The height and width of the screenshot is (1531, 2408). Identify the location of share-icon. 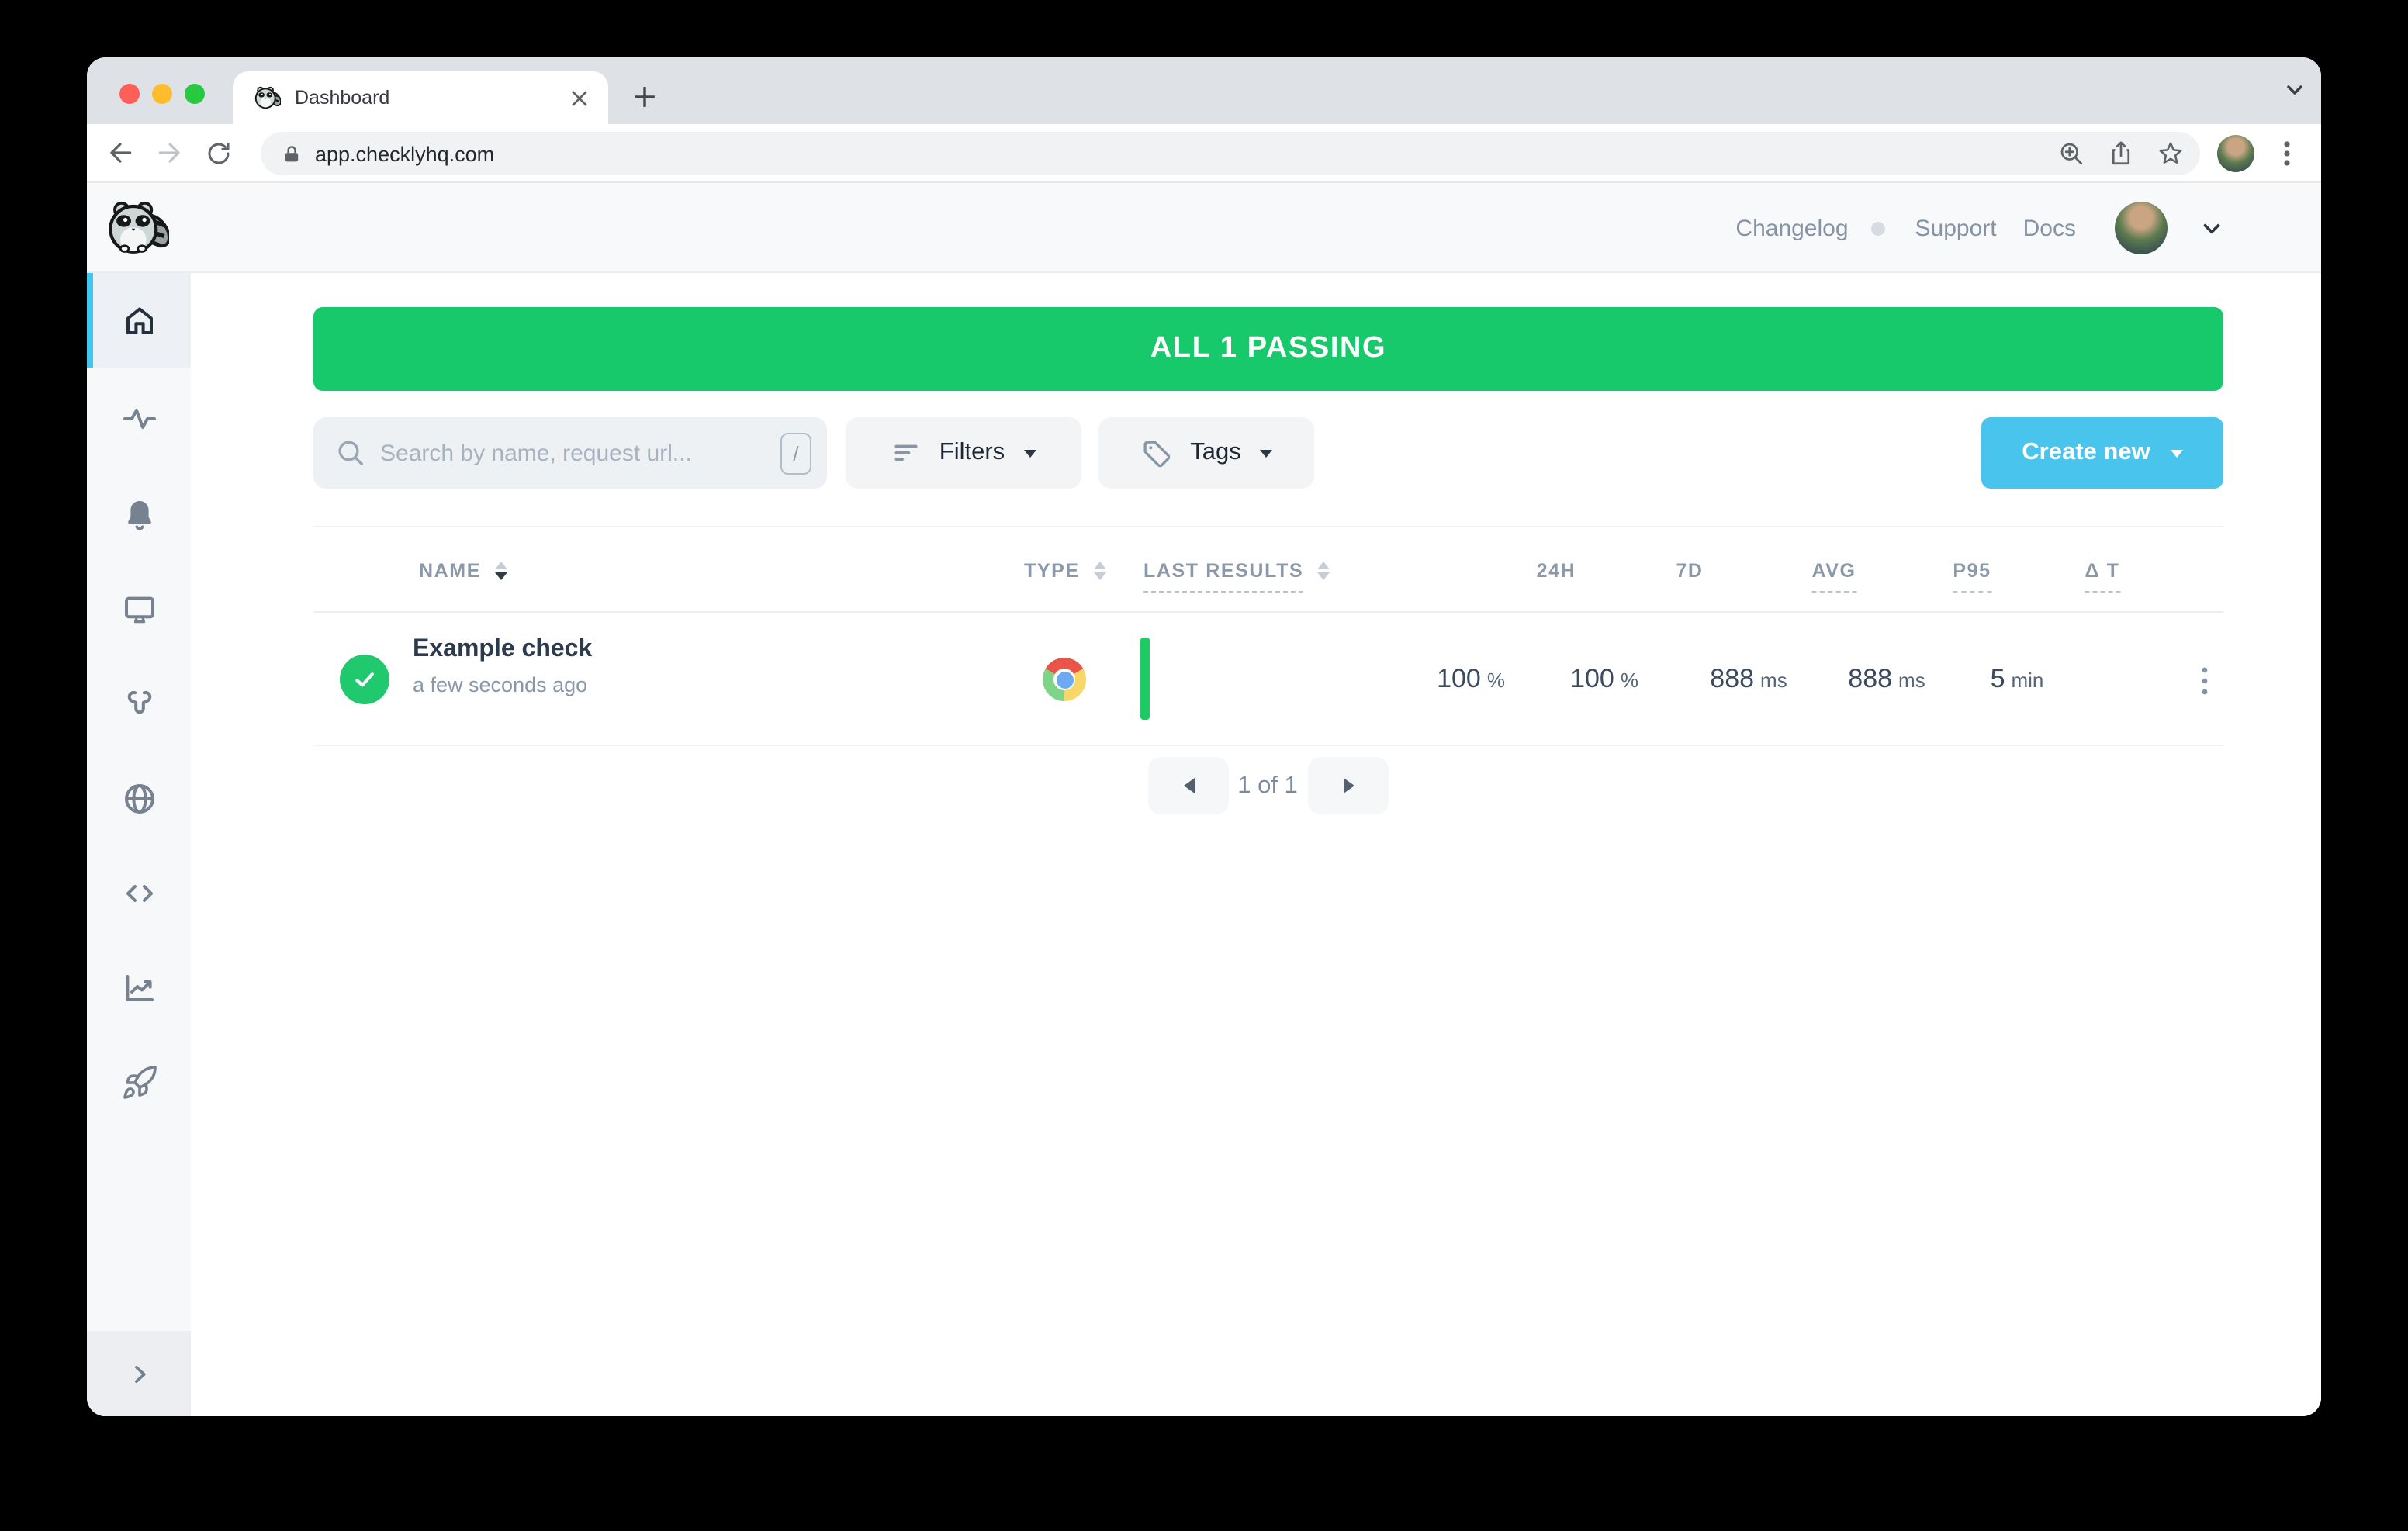
(2121, 154).